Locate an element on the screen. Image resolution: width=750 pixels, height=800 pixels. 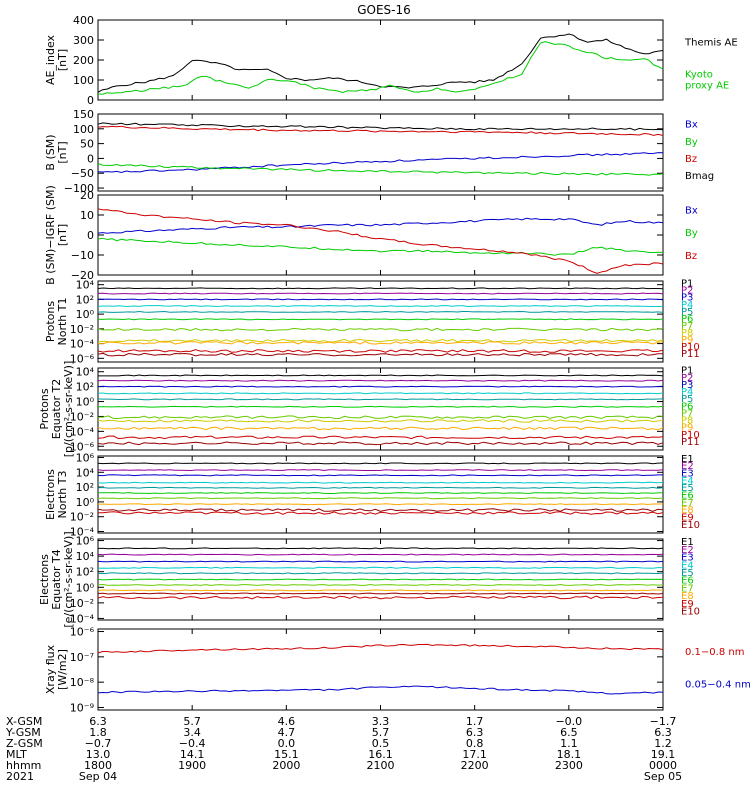
series-line-e4 is located at coordinates (380, 482).